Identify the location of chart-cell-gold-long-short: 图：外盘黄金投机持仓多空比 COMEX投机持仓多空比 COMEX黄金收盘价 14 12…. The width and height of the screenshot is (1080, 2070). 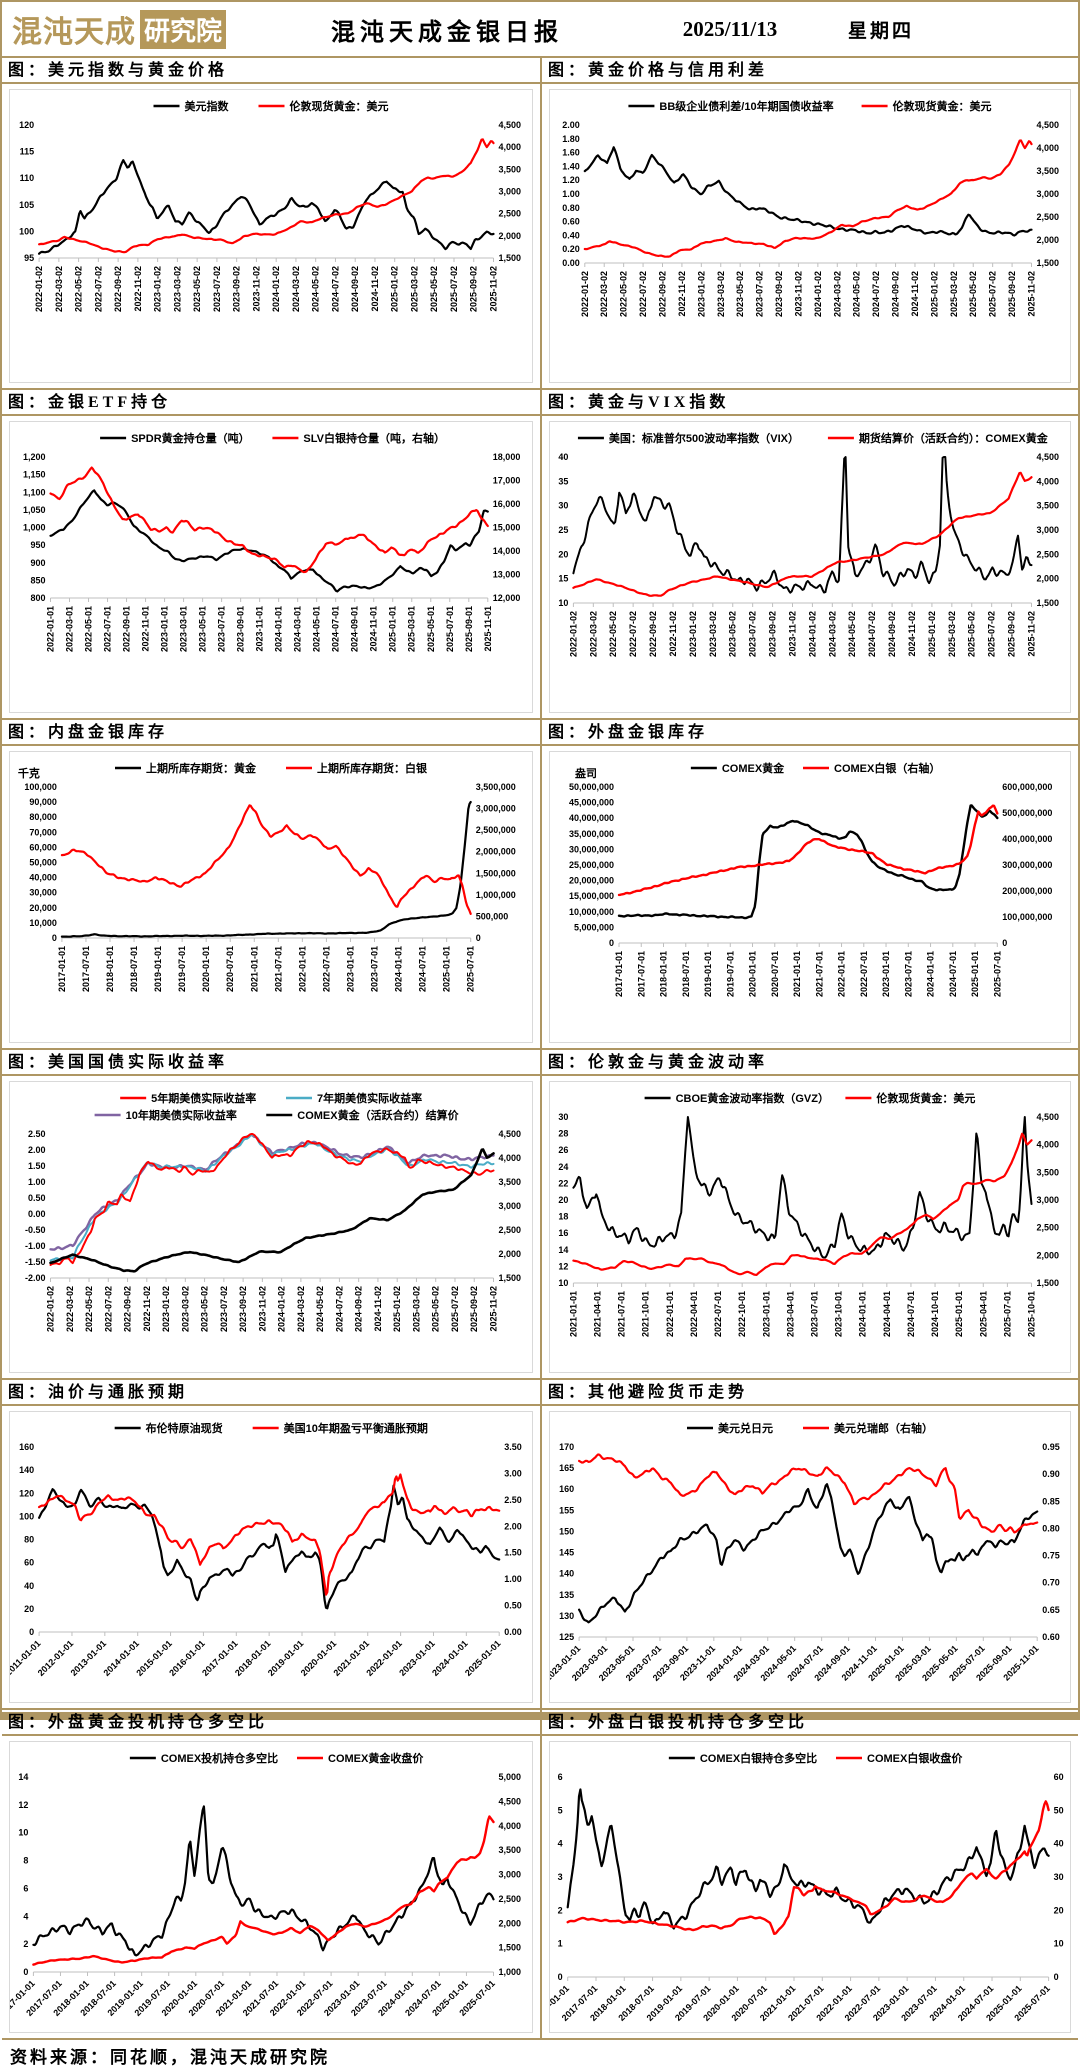
(271, 1873).